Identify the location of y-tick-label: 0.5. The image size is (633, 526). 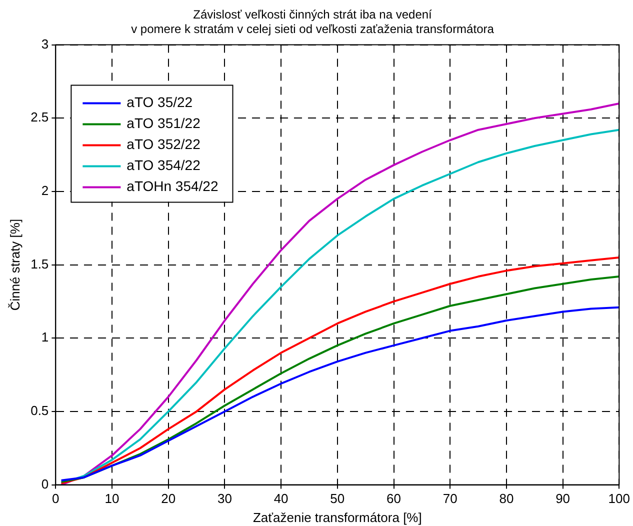
(39, 410).